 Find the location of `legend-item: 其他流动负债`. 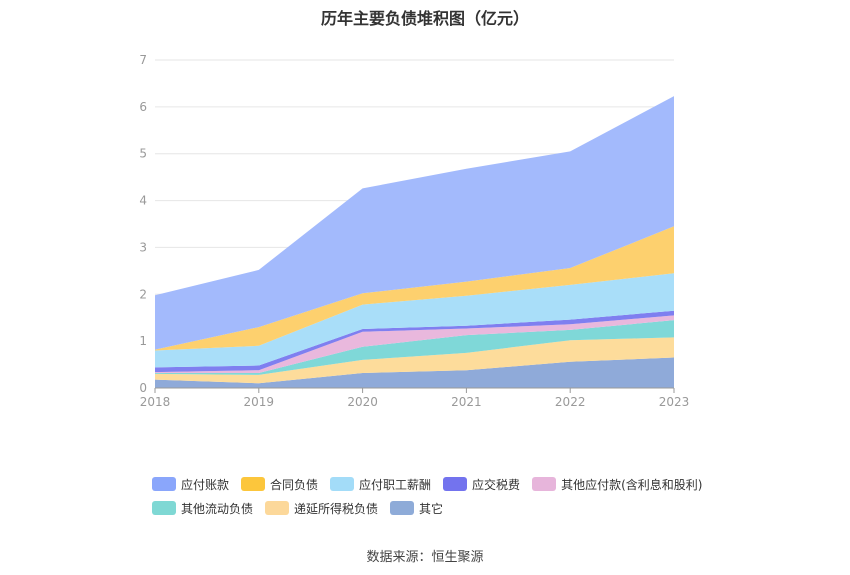

legend-item: 其他流动负债 is located at coordinates (202, 508).